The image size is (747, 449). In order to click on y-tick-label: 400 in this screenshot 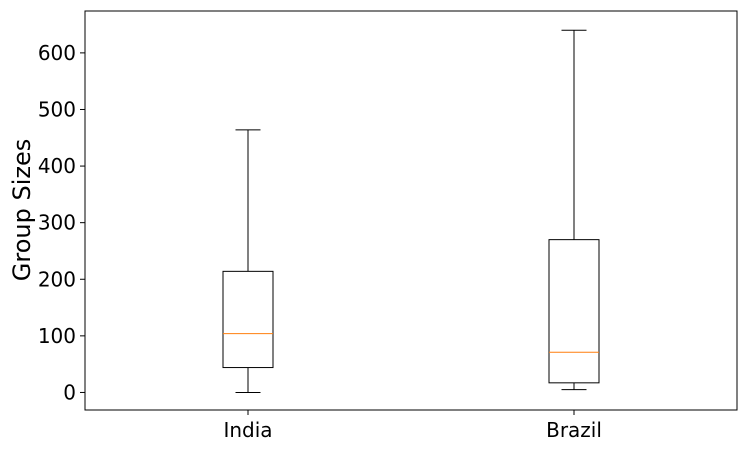, I will do `click(57, 166)`.